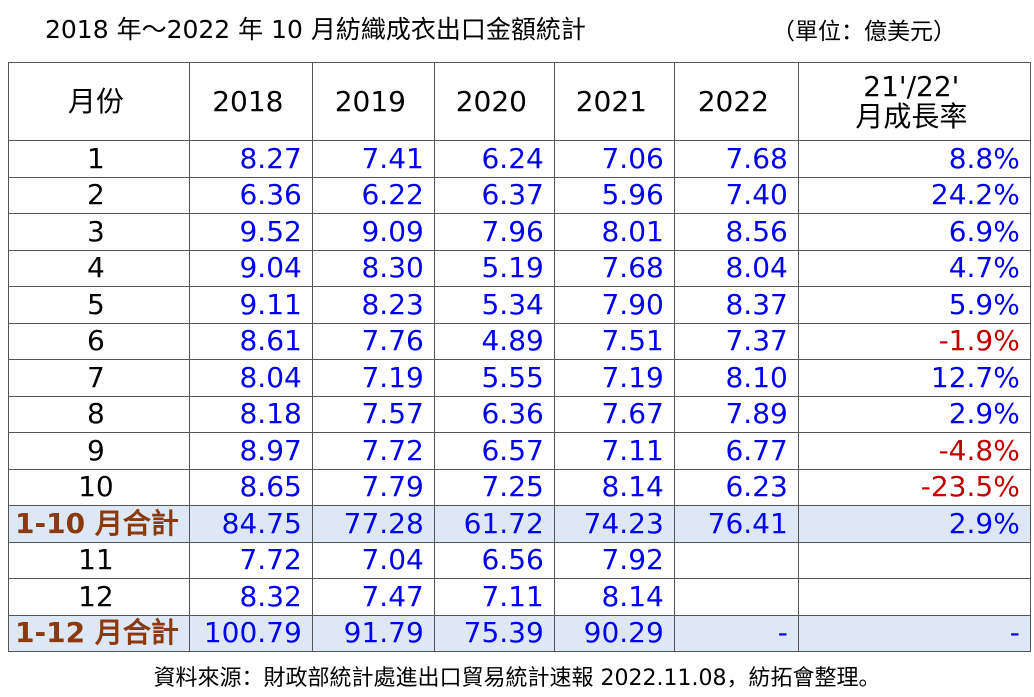 The height and width of the screenshot is (697, 1034). What do you see at coordinates (373, 305) in the screenshot?
I see `value-cell: 8.23` at bounding box center [373, 305].